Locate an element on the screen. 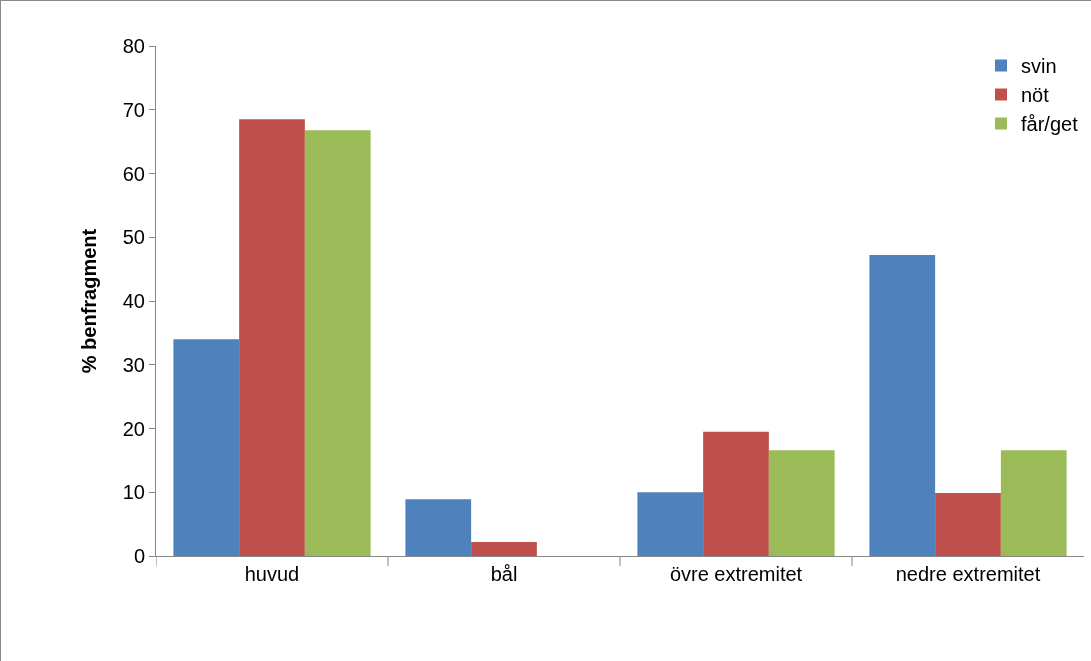 The height and width of the screenshot is (661, 1091). y-tick-label: 30 is located at coordinates (133, 364).